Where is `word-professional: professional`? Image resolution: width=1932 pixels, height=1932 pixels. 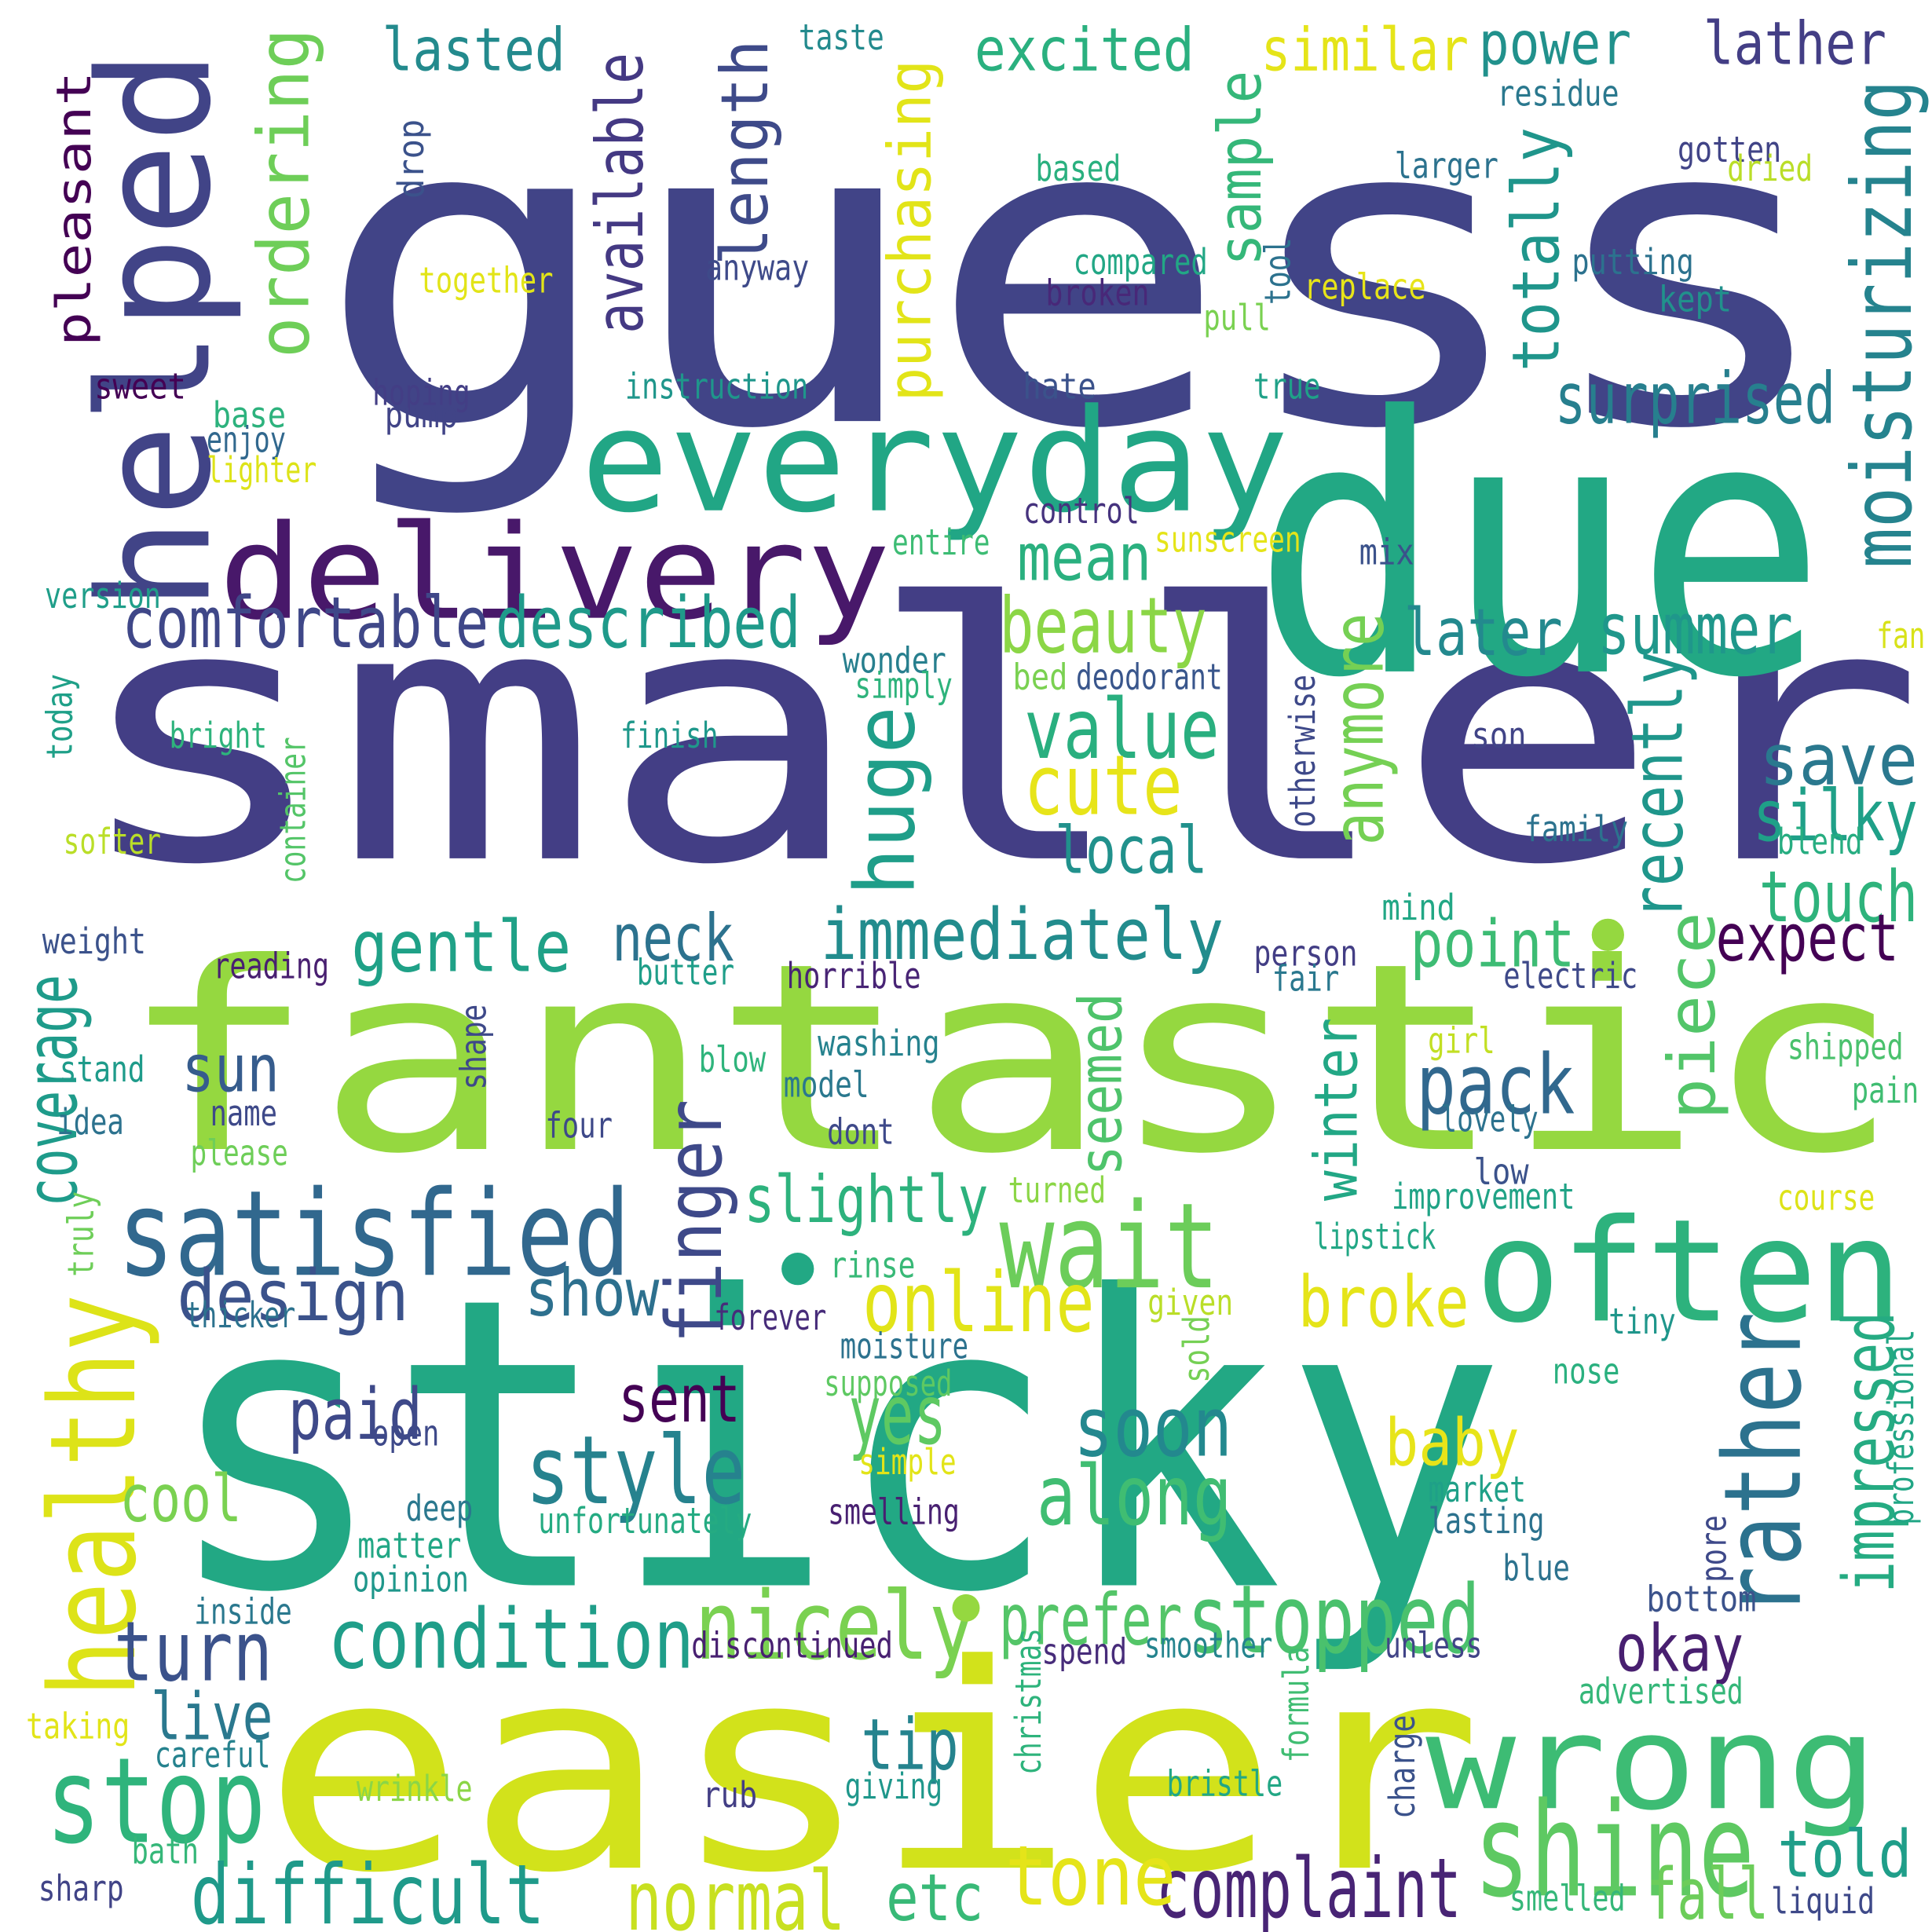 word-professional: professional is located at coordinates (1901, 1428).